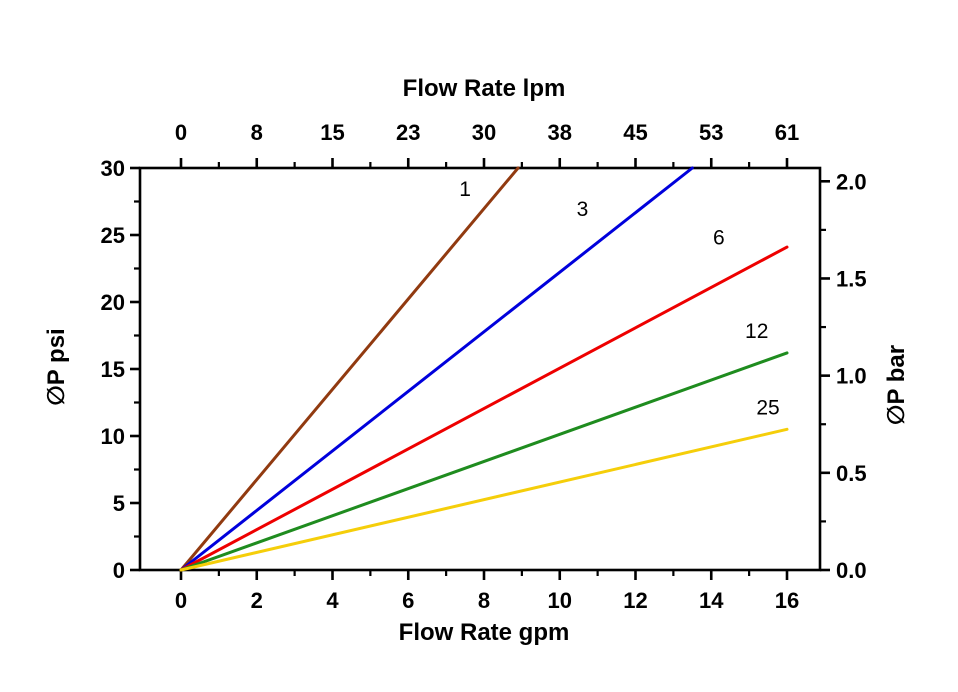 The height and width of the screenshot is (692, 958). What do you see at coordinates (408, 600) in the screenshot?
I see `x-axis-bottom-tick-label: 6` at bounding box center [408, 600].